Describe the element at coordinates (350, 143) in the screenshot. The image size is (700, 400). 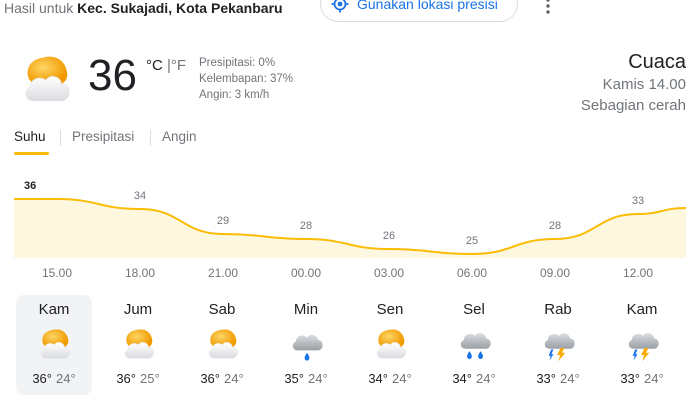
I see `tab-bar: Suhu Presipitasi Angin` at that location.